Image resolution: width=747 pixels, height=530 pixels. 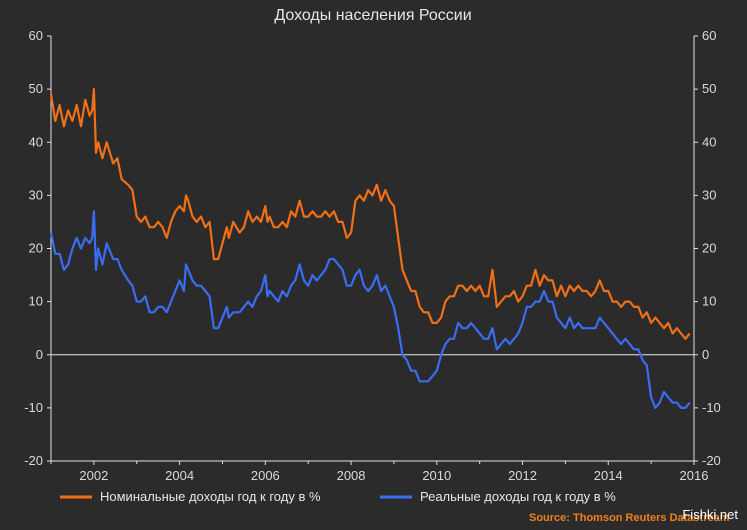 What do you see at coordinates (705, 354) in the screenshot?
I see `y-tick-label-right: 0` at bounding box center [705, 354].